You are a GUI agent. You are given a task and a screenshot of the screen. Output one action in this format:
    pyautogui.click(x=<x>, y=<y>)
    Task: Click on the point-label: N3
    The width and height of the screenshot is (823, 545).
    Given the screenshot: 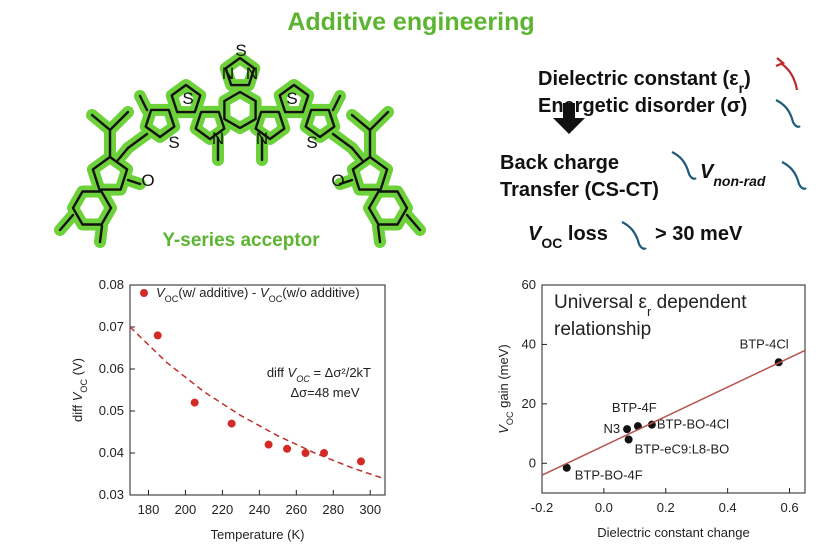 What is the action you would take?
    pyautogui.click(x=611, y=428)
    